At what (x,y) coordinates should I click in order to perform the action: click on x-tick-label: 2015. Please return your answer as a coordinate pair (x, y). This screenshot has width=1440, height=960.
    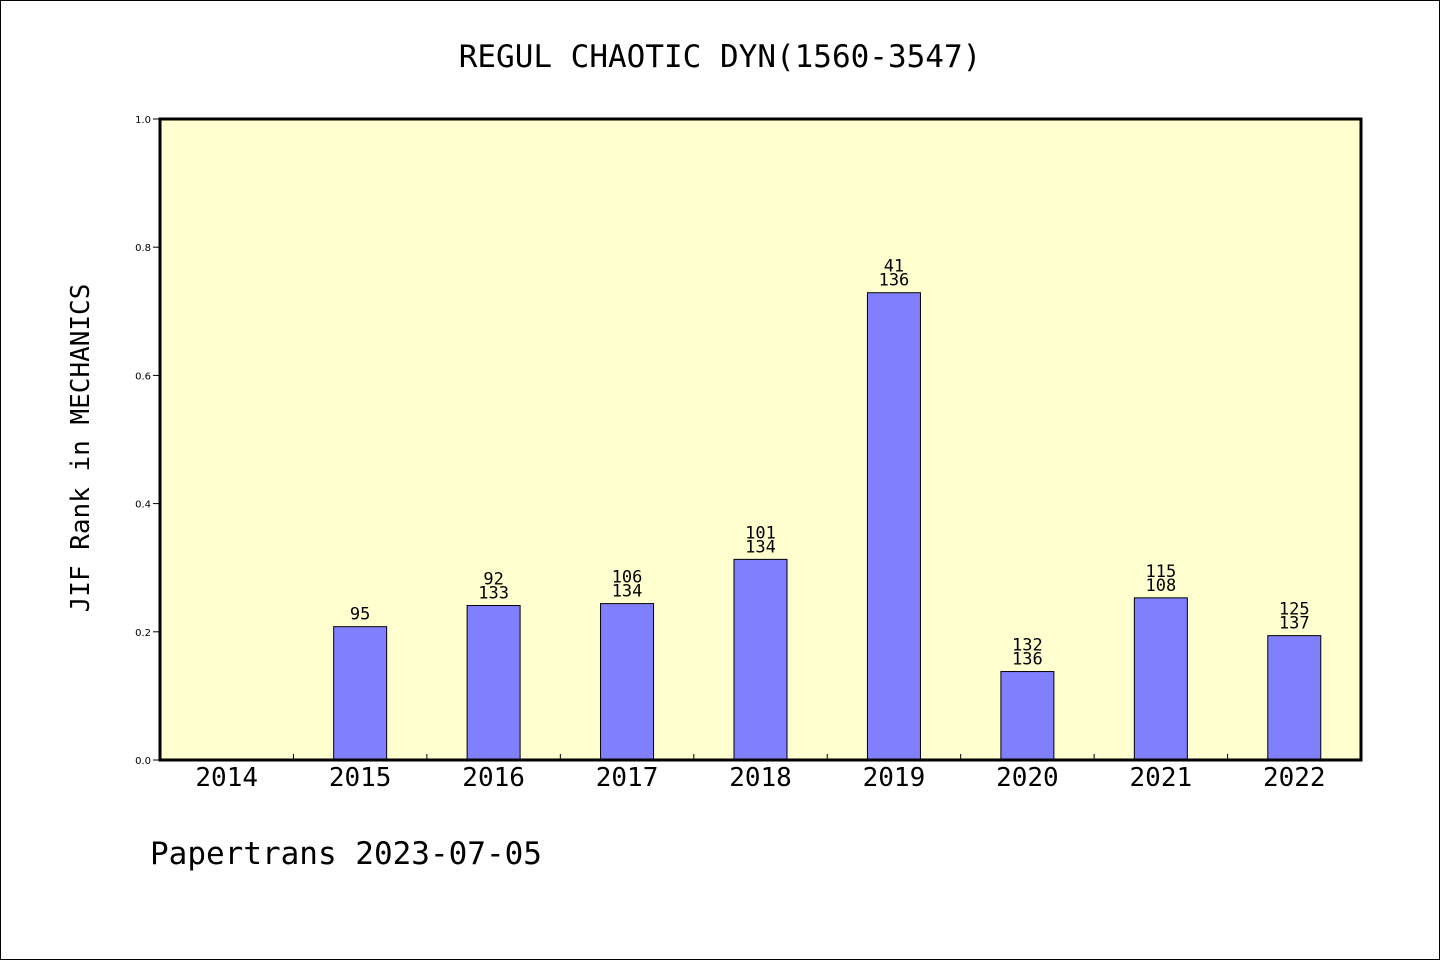
    Looking at the image, I should click on (360, 778).